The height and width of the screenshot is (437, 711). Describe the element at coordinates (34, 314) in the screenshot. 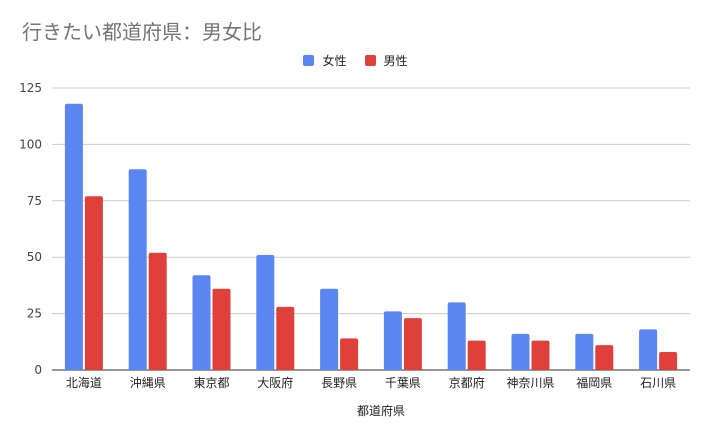

I see `y-tick-label: 25` at that location.